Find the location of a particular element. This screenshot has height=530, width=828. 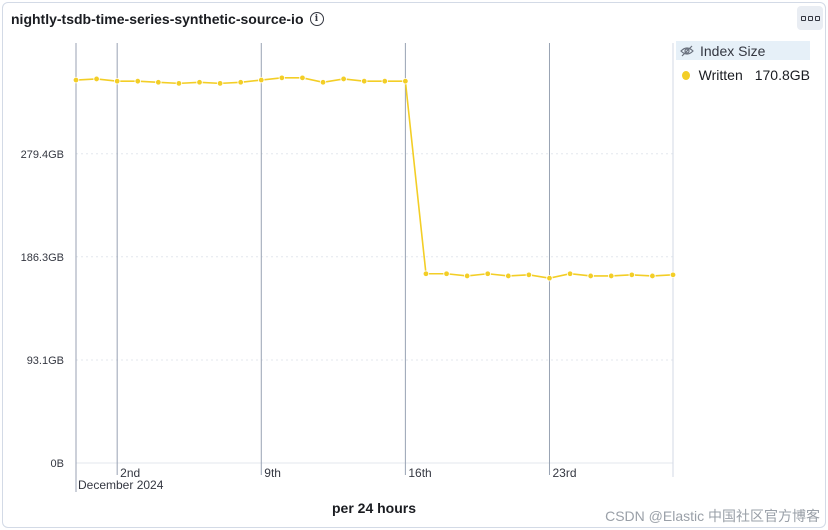

x-tick-label: 23rd is located at coordinates (564, 473).